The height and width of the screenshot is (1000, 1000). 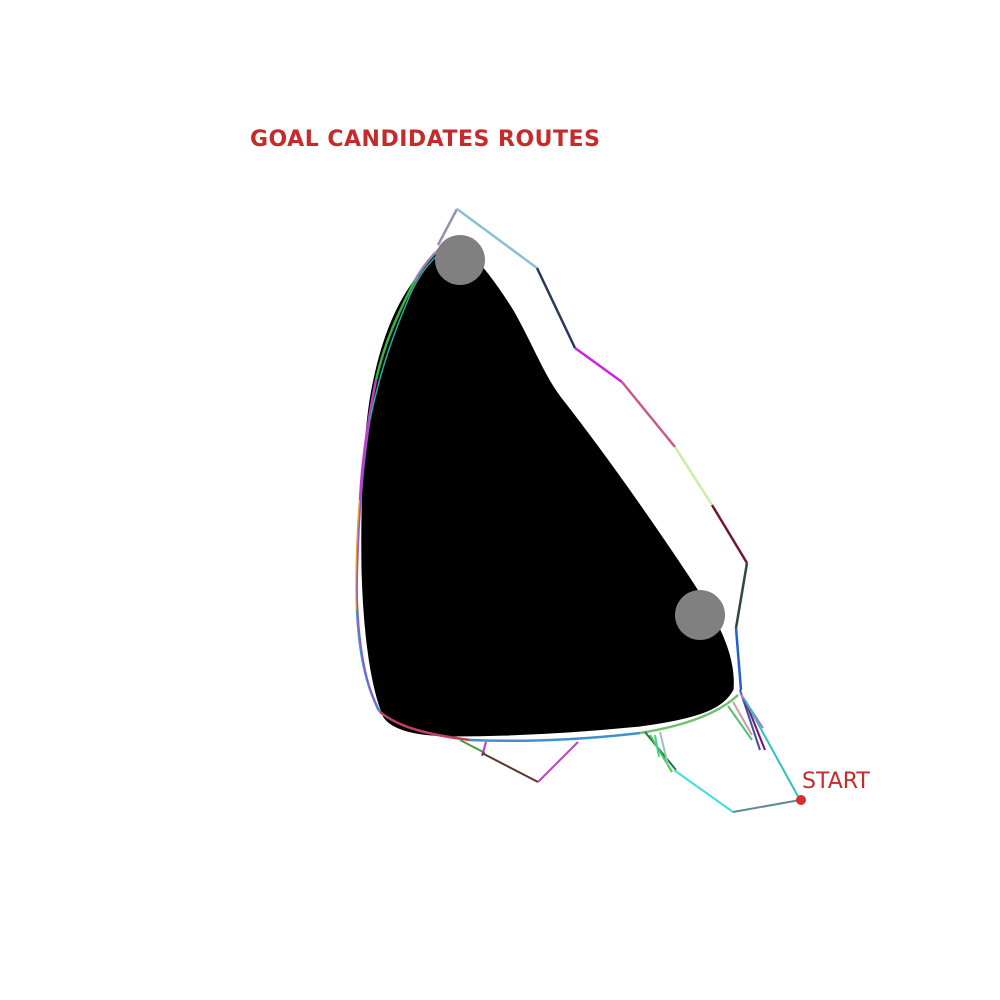 I want to click on start-label: START, so click(x=836, y=781).